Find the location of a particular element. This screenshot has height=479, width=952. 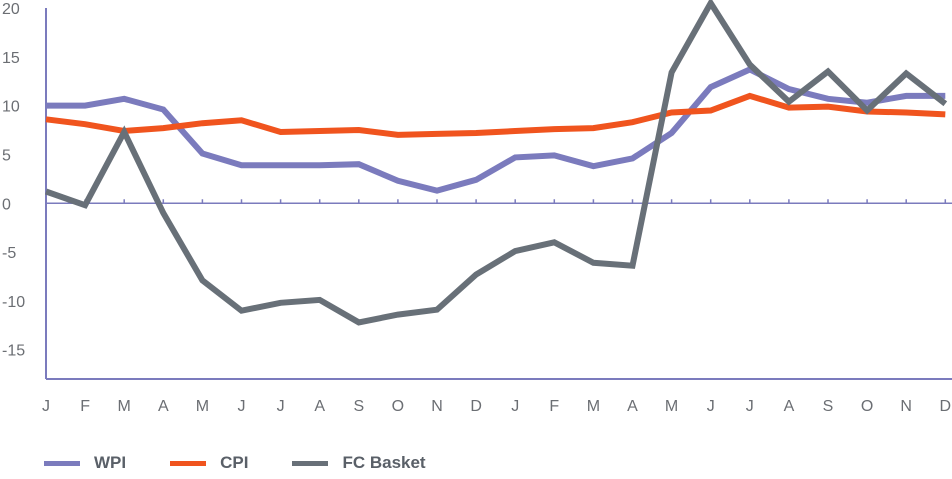

y-axis-labels: 20 15 10 5 0 -5 -10 -15 is located at coordinates (13, 180).